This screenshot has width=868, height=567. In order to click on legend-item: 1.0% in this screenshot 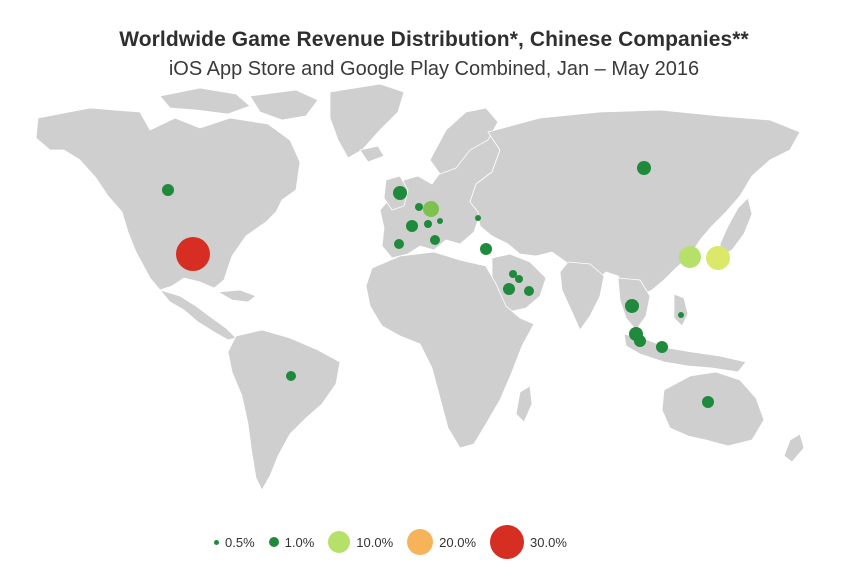, I will do `click(291, 542)`.